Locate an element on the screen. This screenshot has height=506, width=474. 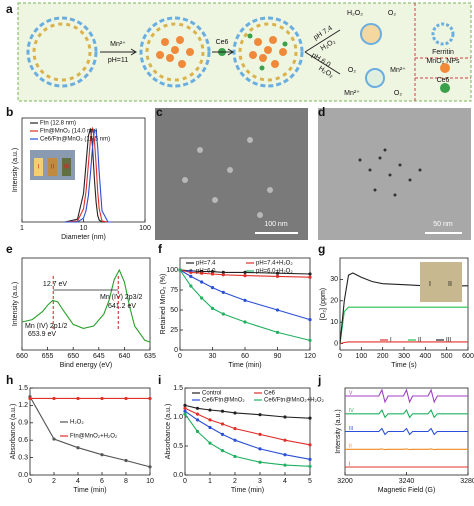
legend-label: pH=7.4+H₂O₂ is located at coordinates (274, 264).